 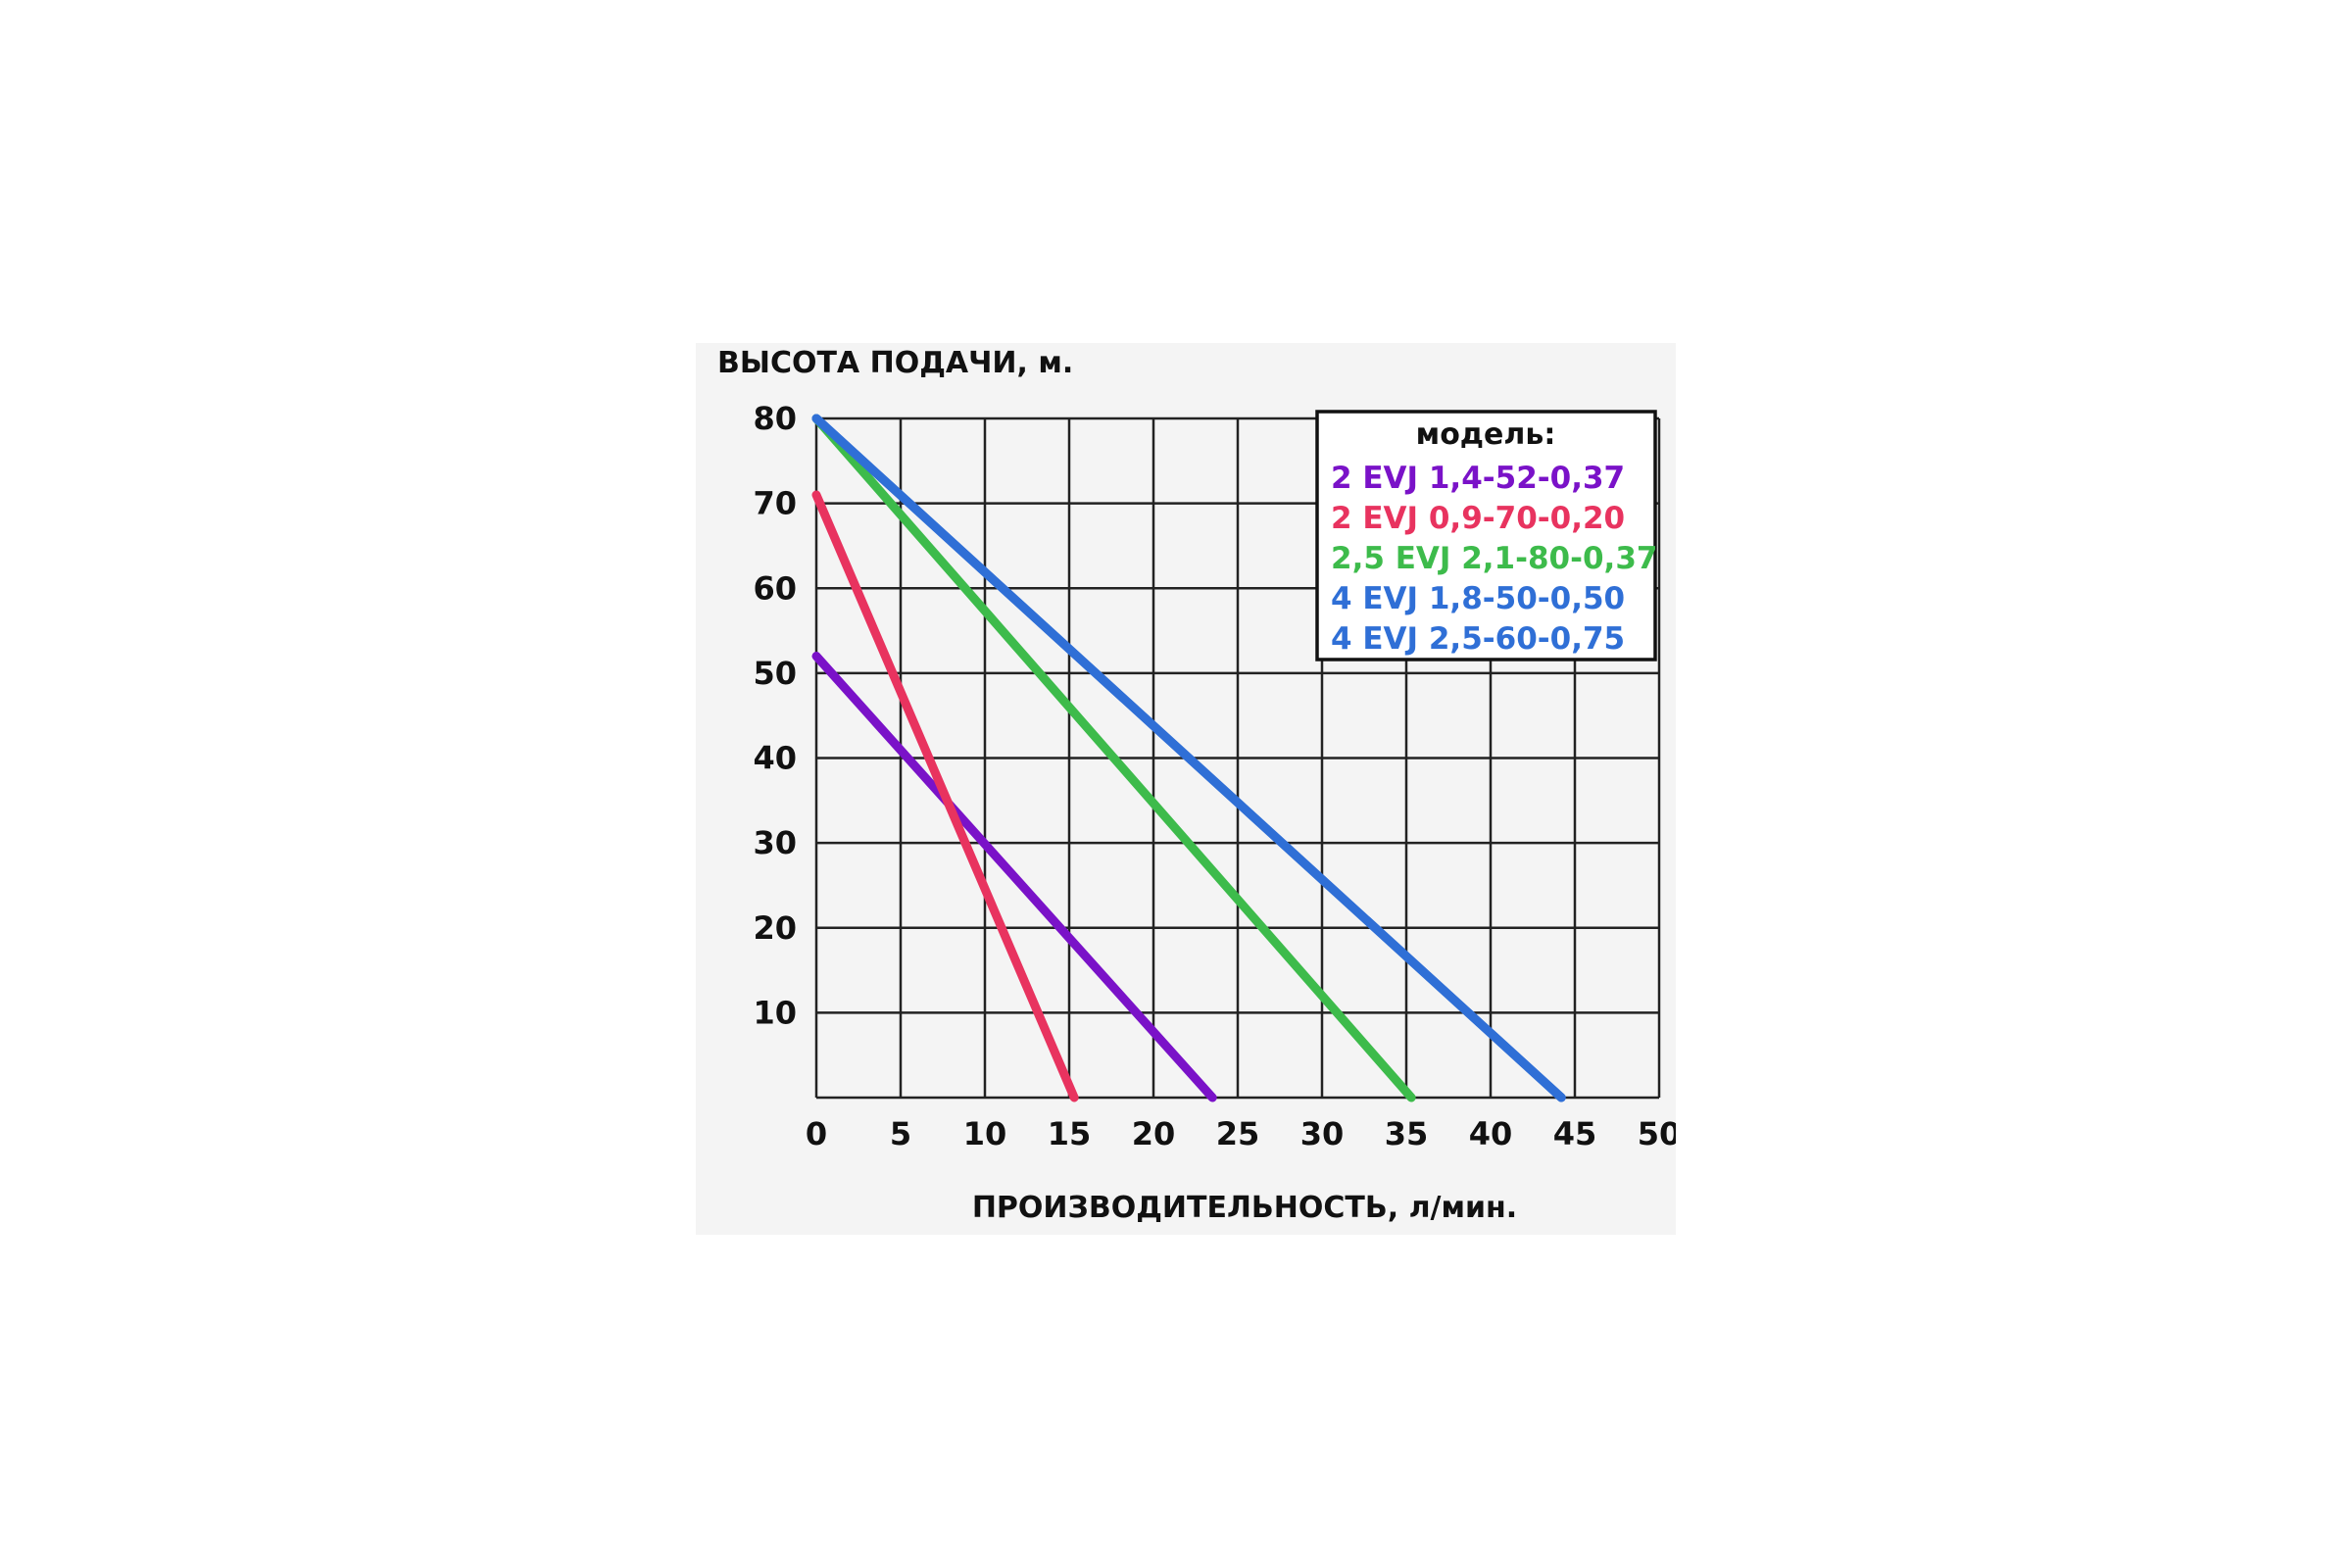 I want to click on x-tick-label: 25, so click(x=1238, y=1133).